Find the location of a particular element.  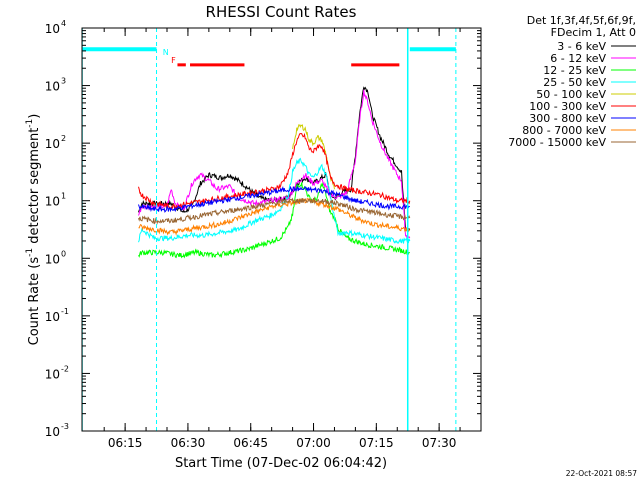

legend-label-0: 3 - 6 keV is located at coordinates (581, 46).